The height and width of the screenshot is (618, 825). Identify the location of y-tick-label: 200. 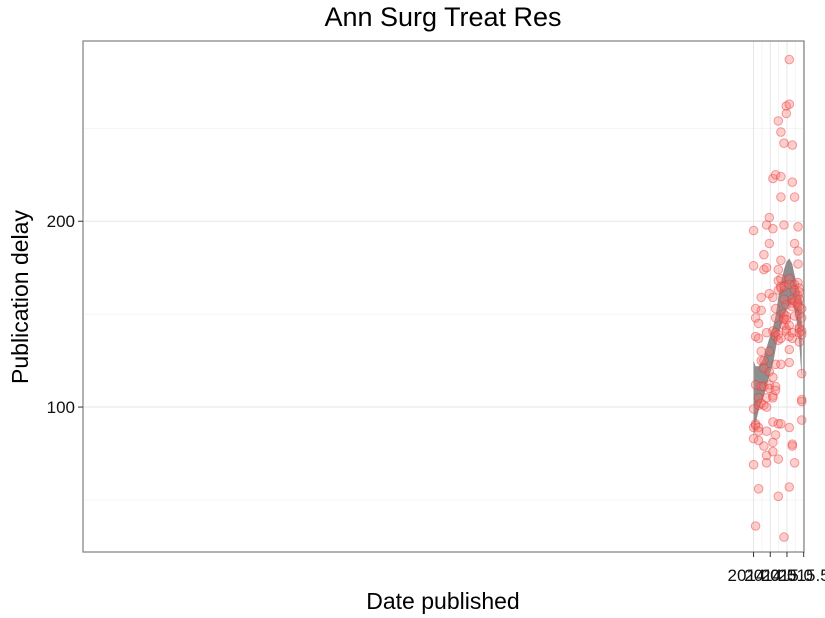
(61, 221).